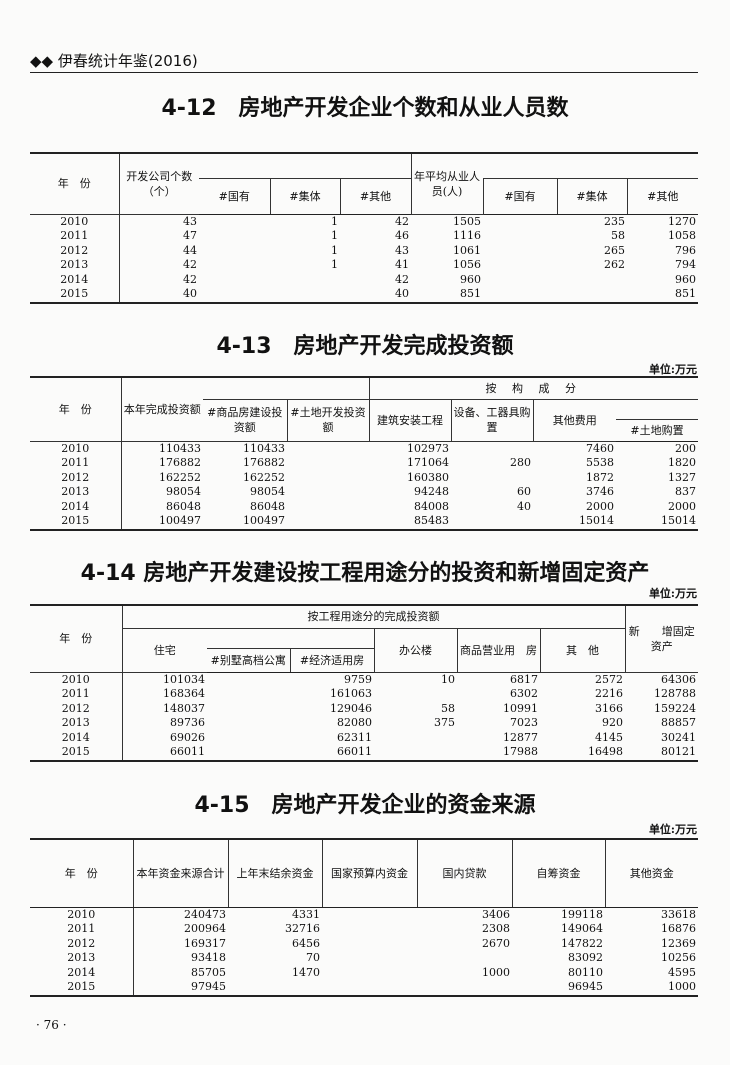 The width and height of the screenshot is (730, 1065). I want to click on table-4-15-title: 4-15 房地产开发企业的资金来源, so click(365, 805).